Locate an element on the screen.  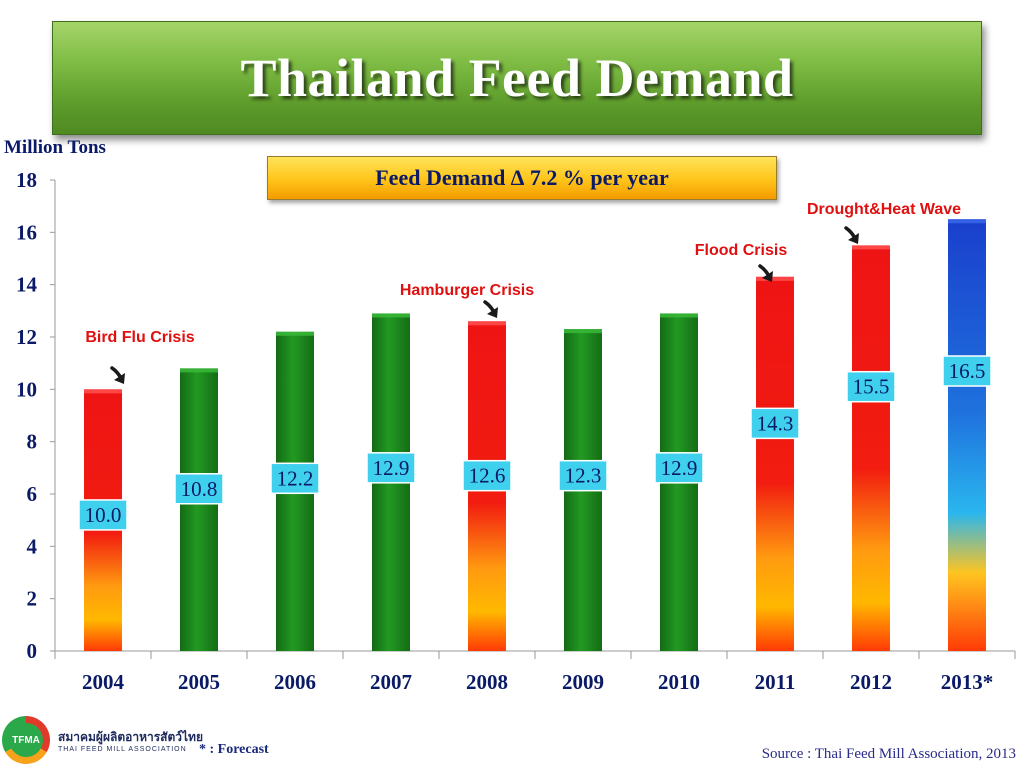
value-label-text: 10.0 is located at coordinates (103, 515).